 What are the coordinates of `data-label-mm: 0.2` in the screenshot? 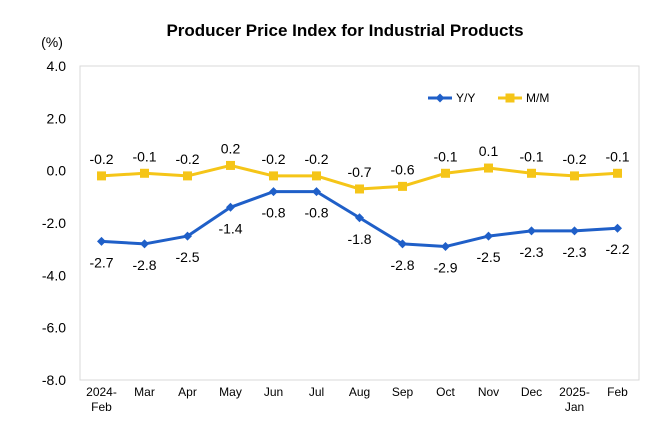 It's located at (231, 148).